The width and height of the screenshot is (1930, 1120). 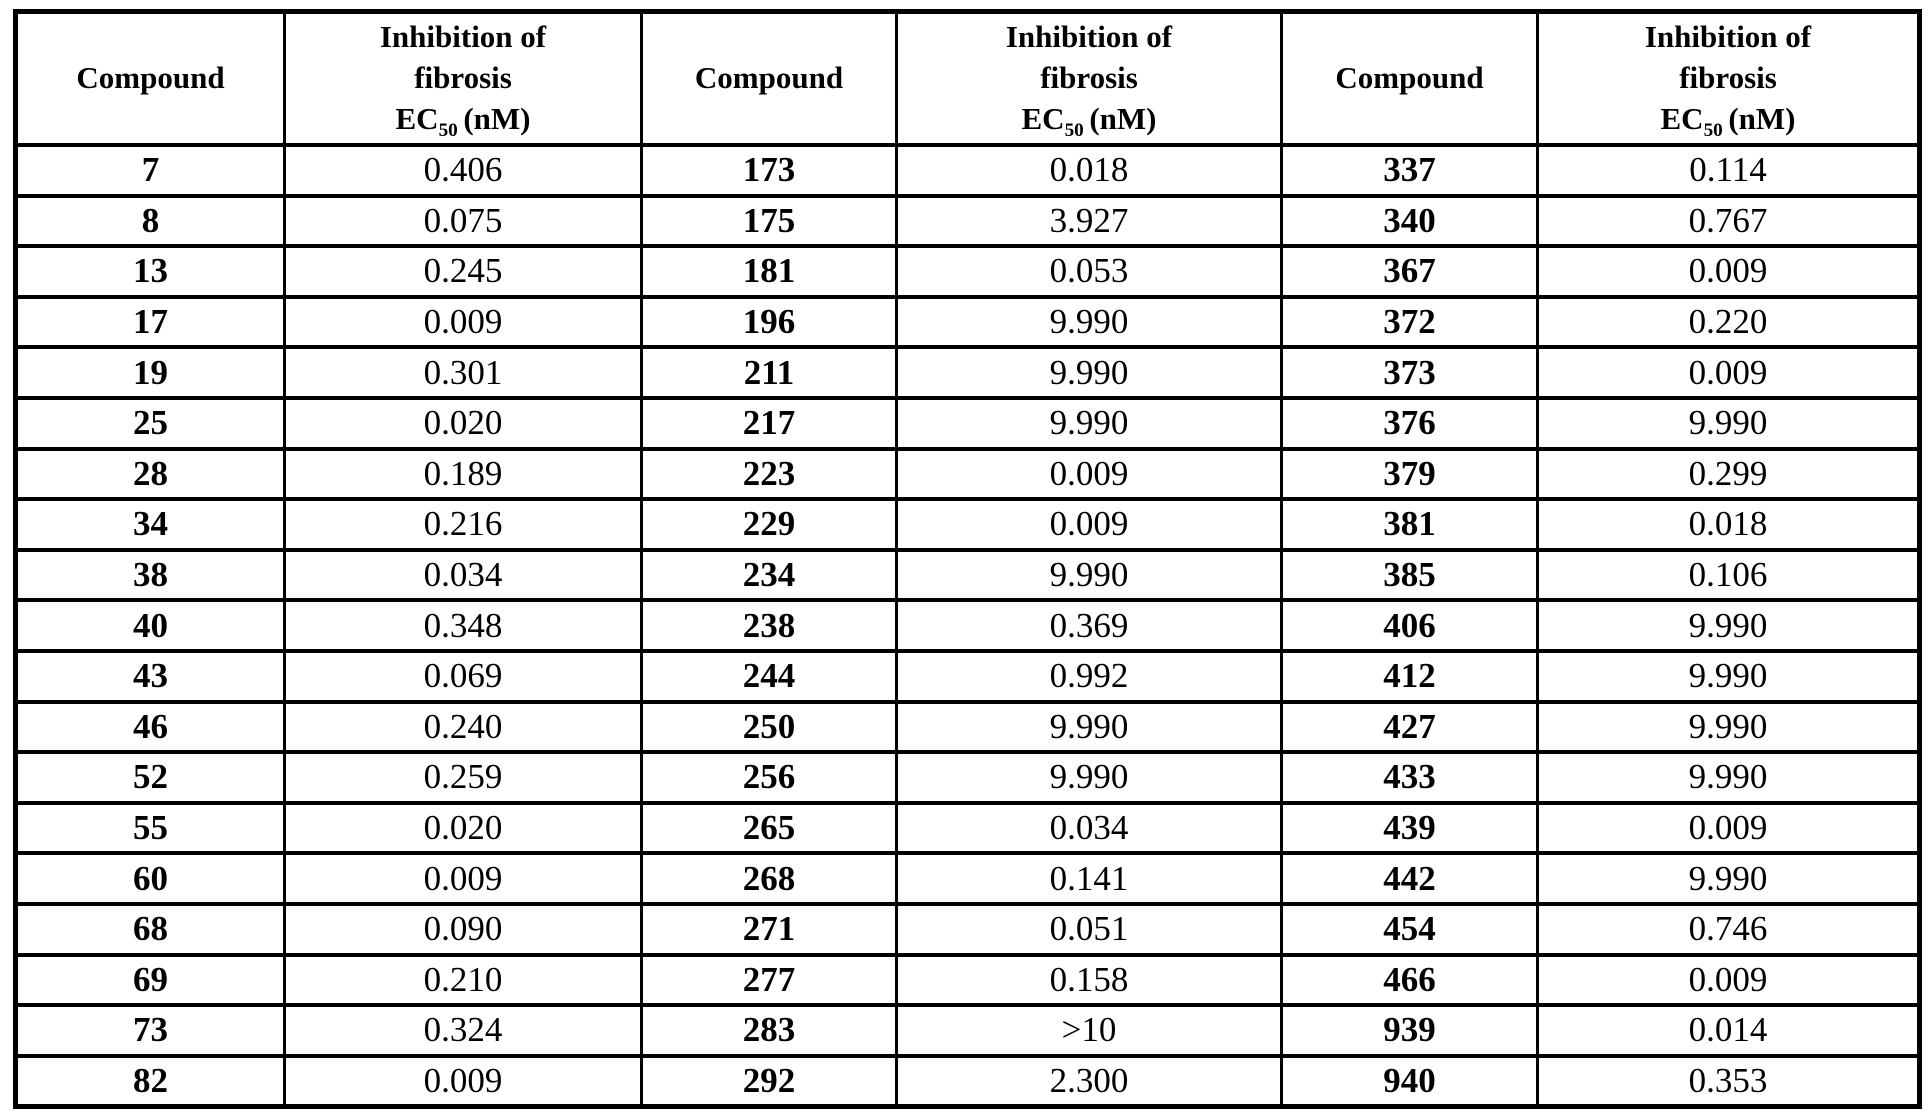 What do you see at coordinates (1409, 1030) in the screenshot?
I see `compound-cell: 939` at bounding box center [1409, 1030].